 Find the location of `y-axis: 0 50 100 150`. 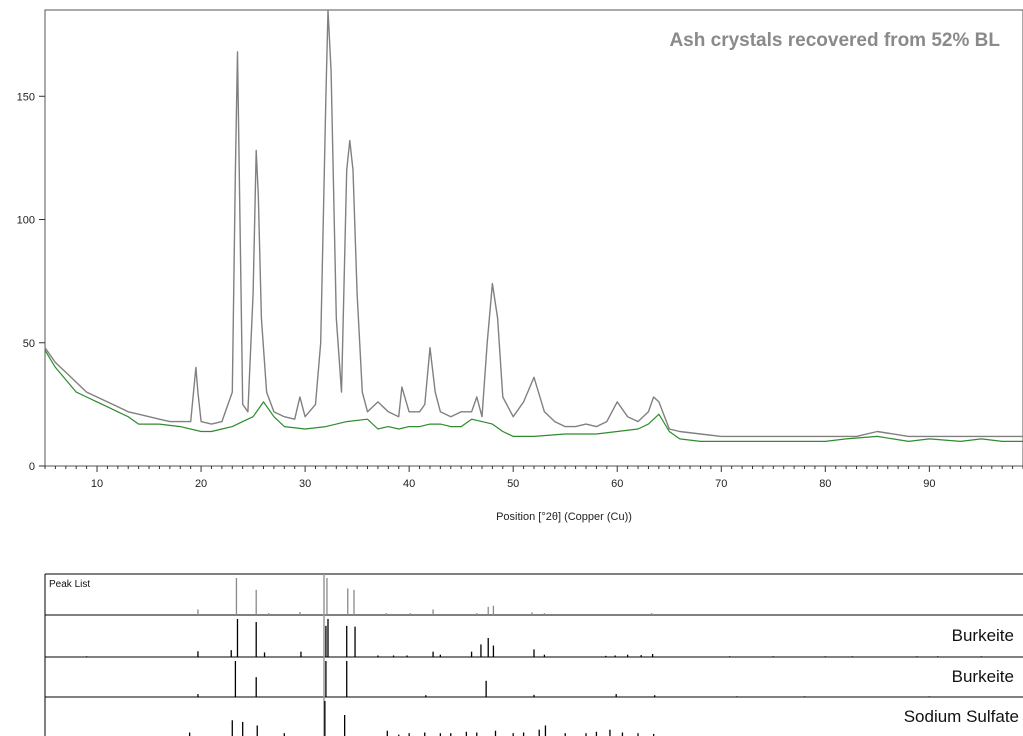

y-axis: 0 50 100 150 is located at coordinates (31, 282).